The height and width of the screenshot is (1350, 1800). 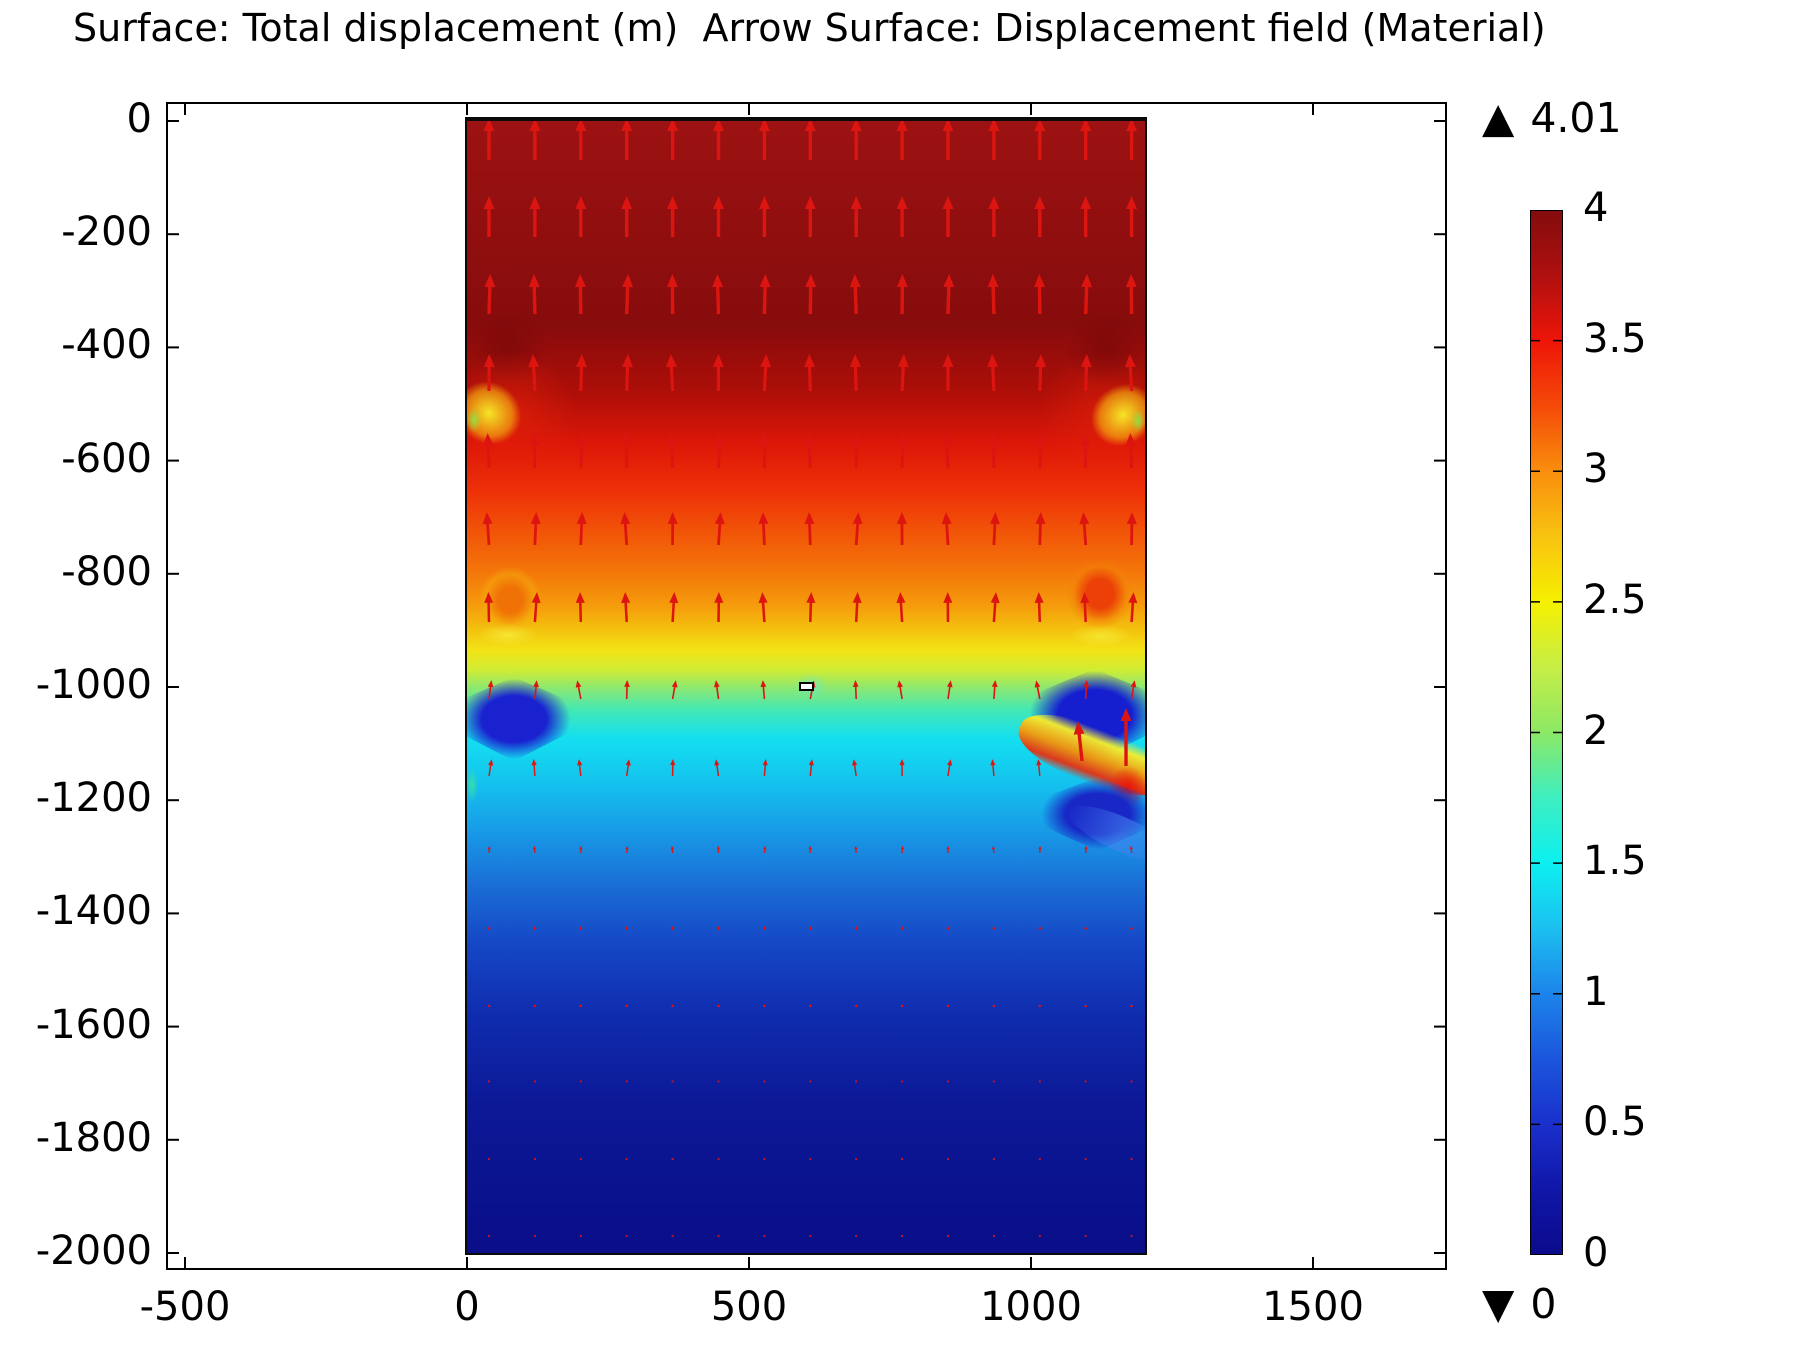 I want to click on y-tick-label: -1800, so click(x=93, y=1137).